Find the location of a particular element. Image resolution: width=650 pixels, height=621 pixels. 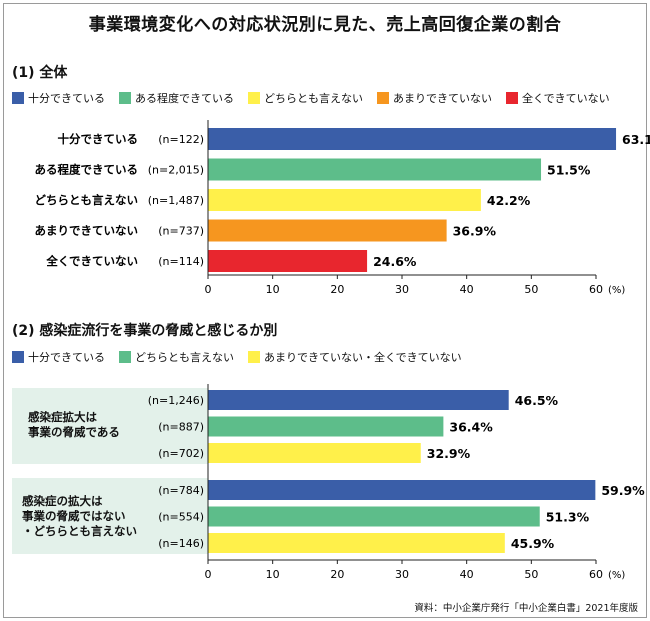

chart2-x-tick-label: 40 is located at coordinates (467, 574).